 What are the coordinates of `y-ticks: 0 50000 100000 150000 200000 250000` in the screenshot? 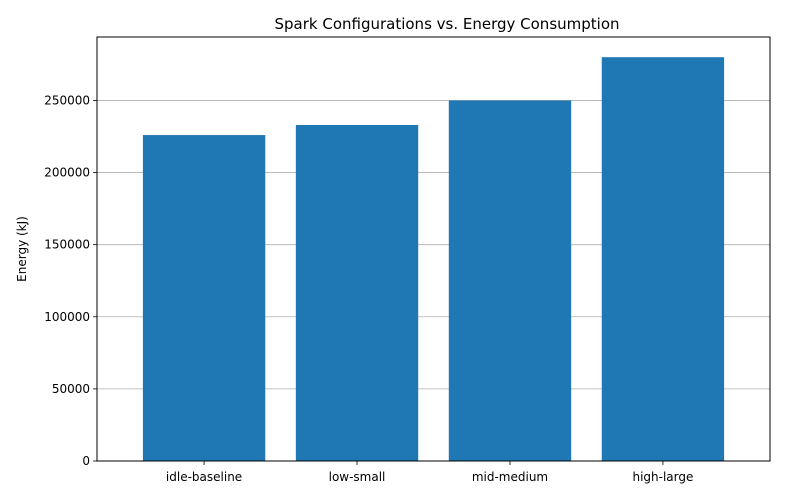 It's located at (70, 280).